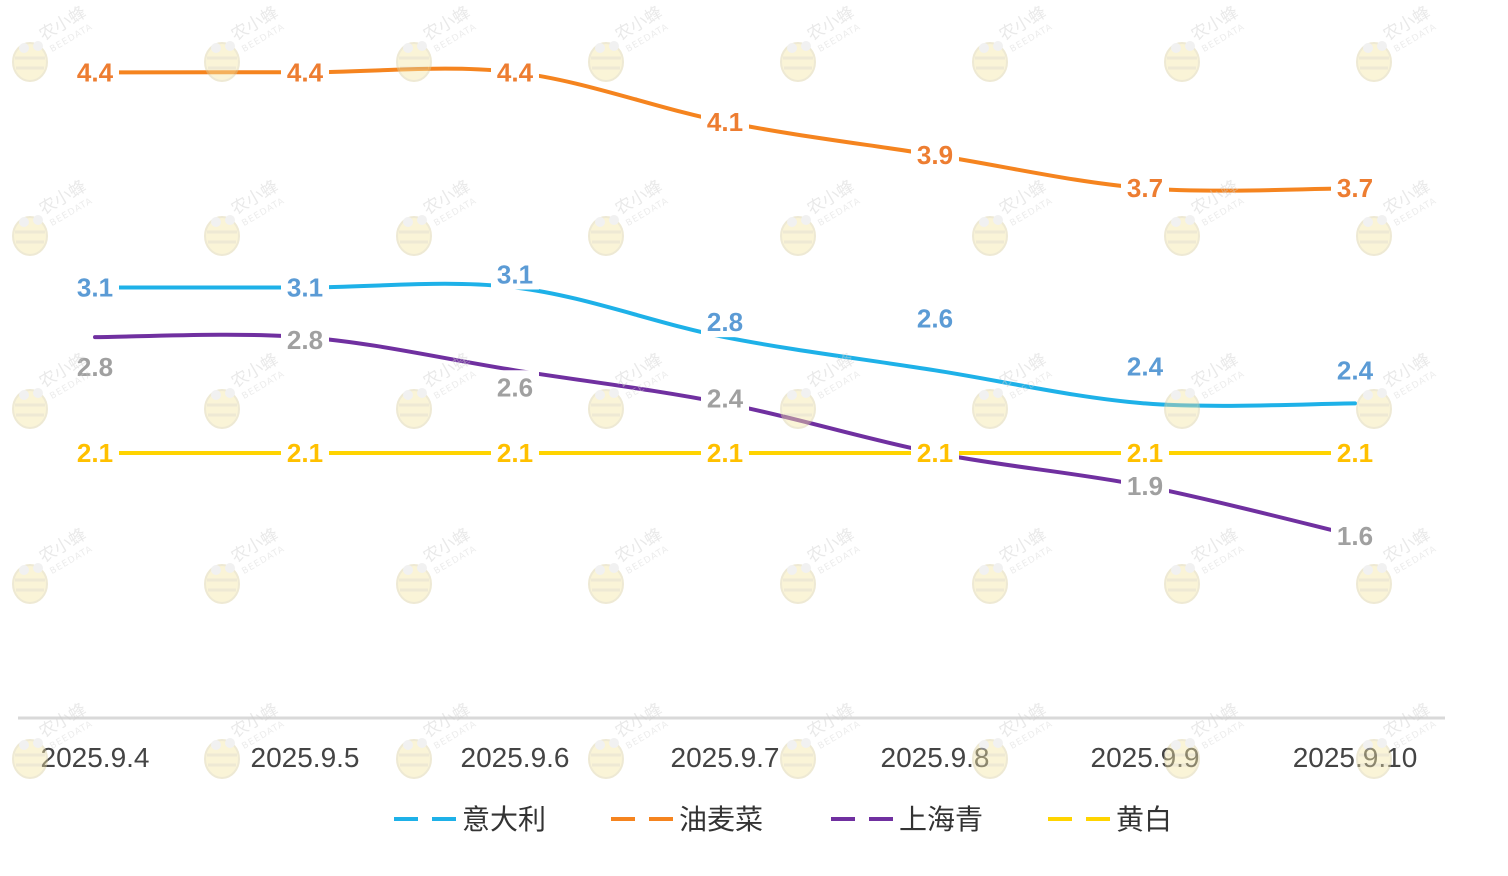 The width and height of the screenshot is (1508, 876). What do you see at coordinates (515, 757) in the screenshot?
I see `x-tick-label: 2025.9.6` at bounding box center [515, 757].